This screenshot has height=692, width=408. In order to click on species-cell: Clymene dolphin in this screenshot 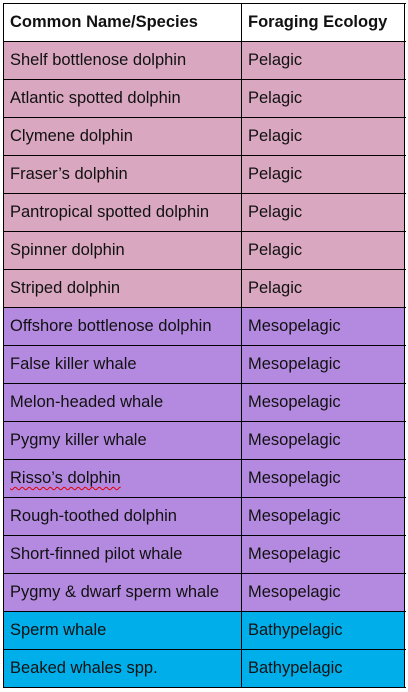, I will do `click(123, 136)`.